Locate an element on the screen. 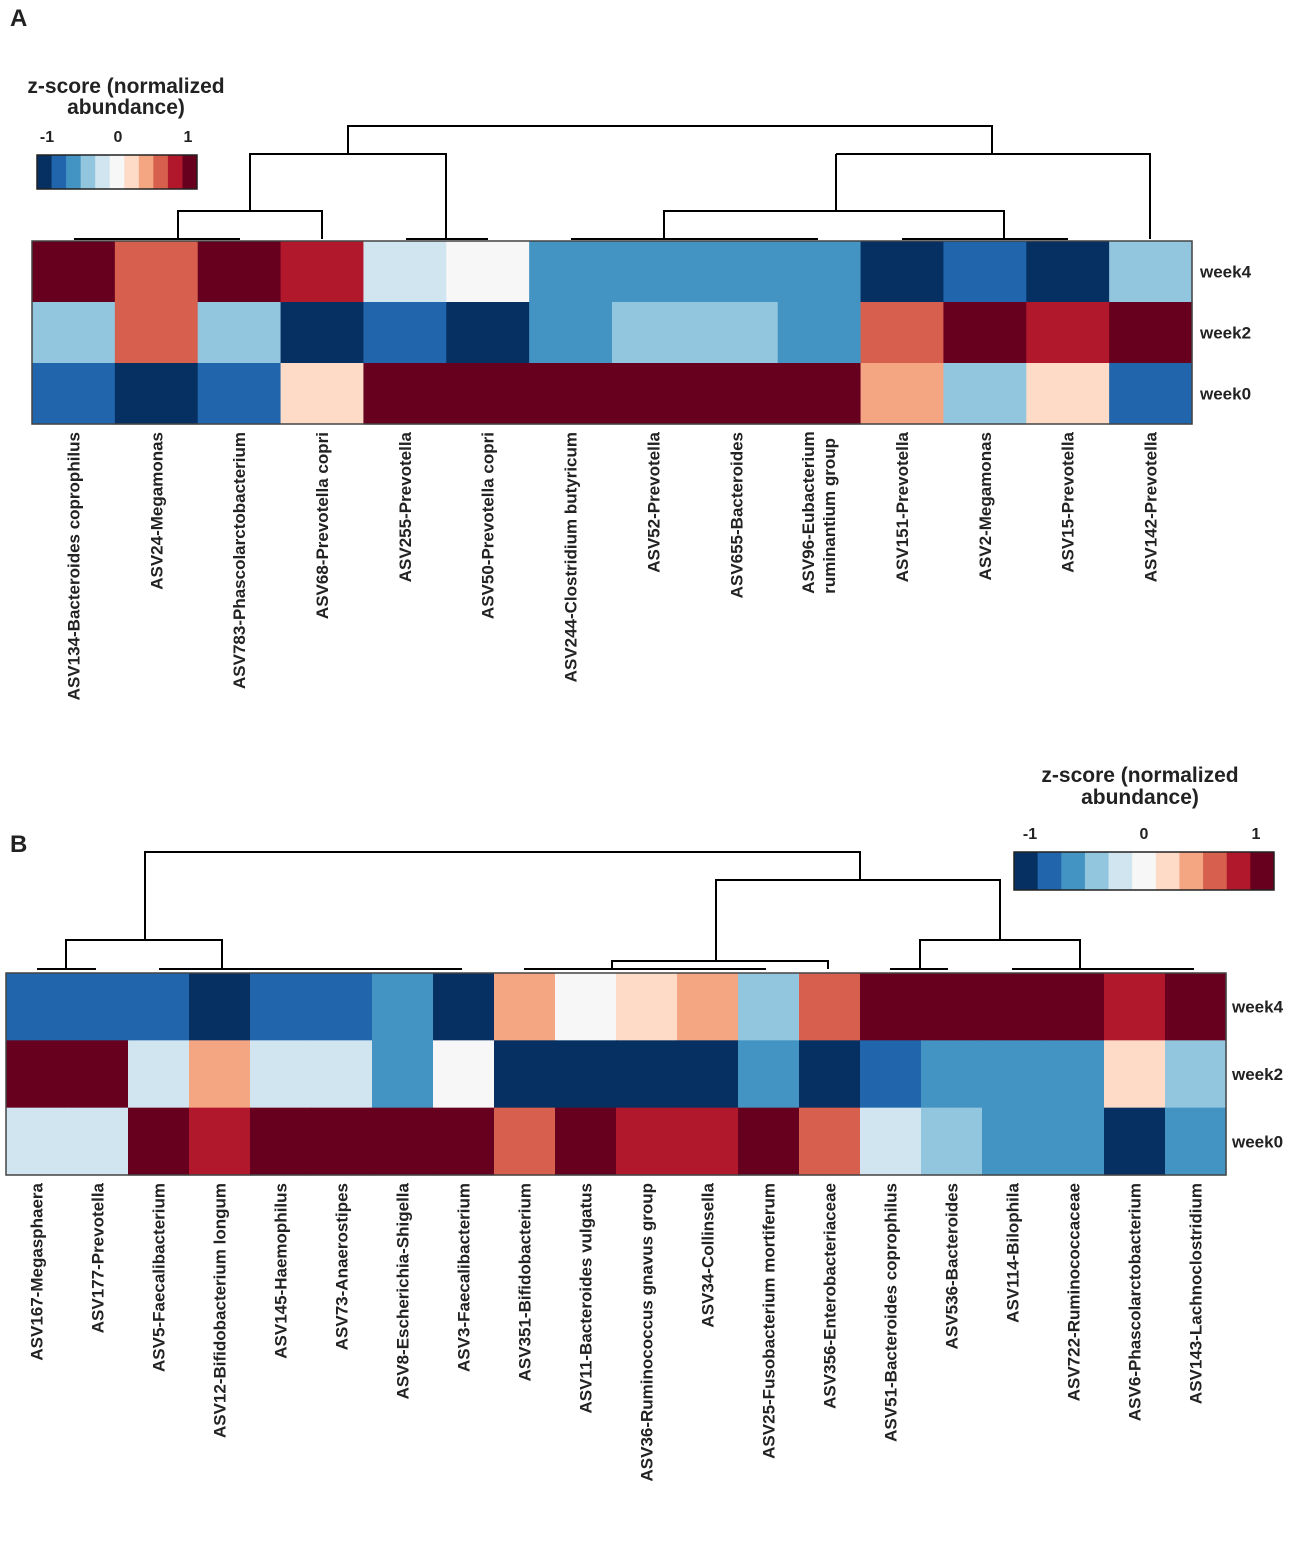  column-label-20: ASV143-Lachnoclostridium is located at coordinates (1196, 1293).